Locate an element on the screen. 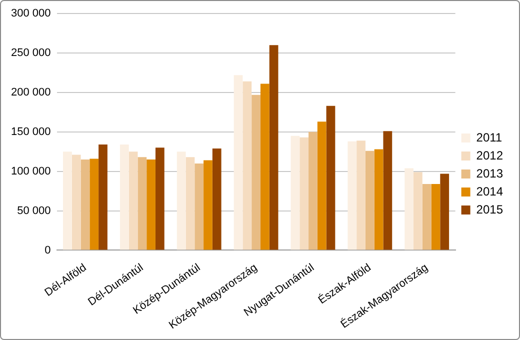 This screenshot has height=340, width=520. legend-label: 2012 is located at coordinates (490, 155).